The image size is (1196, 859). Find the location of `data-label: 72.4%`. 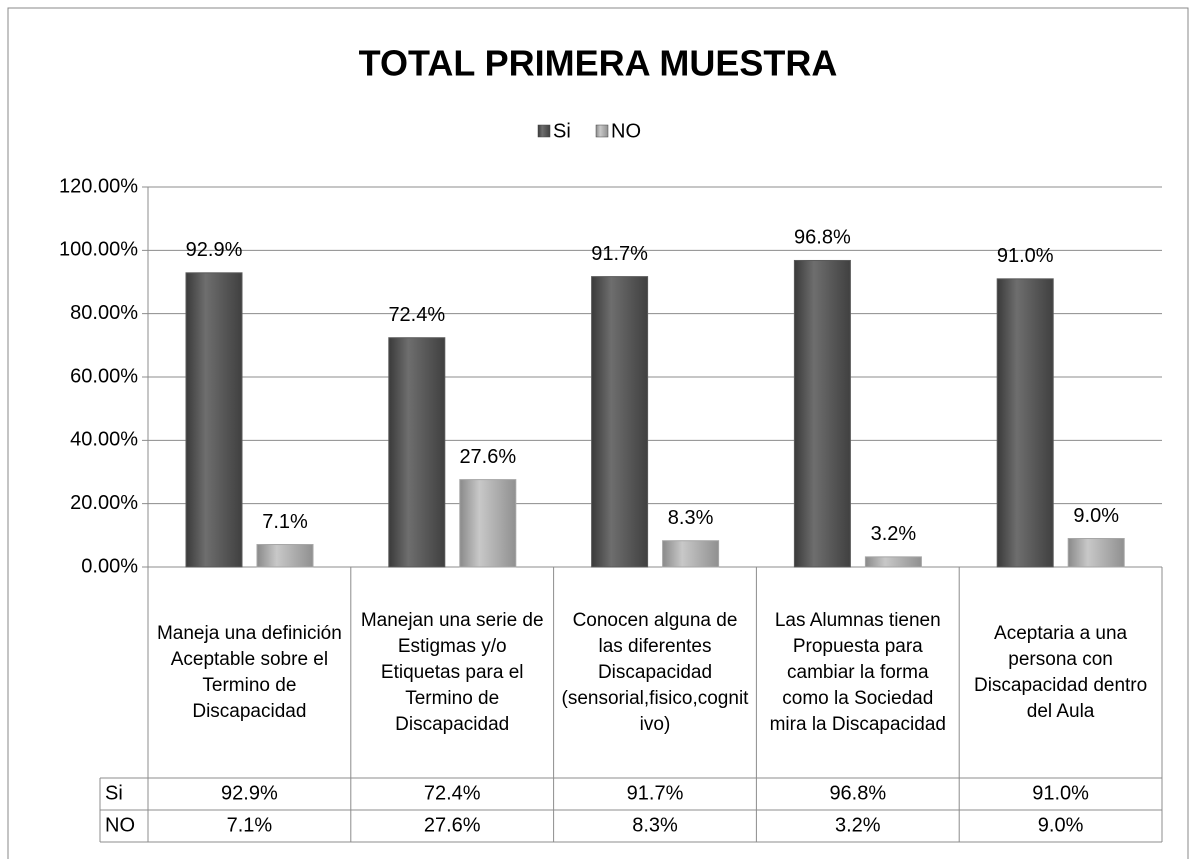

data-label: 72.4% is located at coordinates (416, 315).